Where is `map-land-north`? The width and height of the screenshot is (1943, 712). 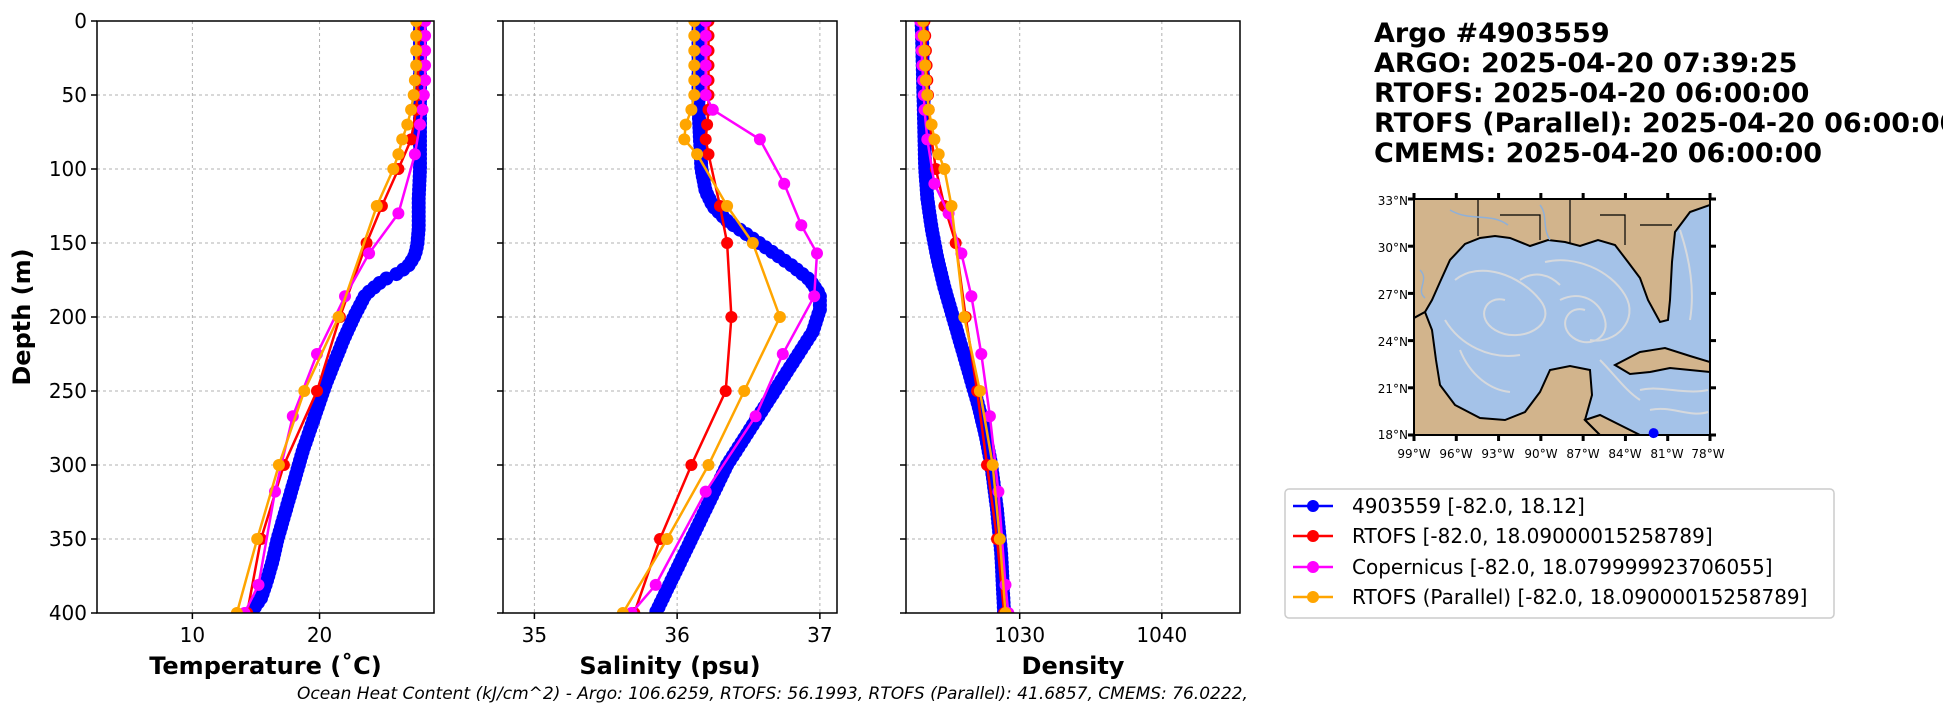 map-land-north is located at coordinates (1562, 261).